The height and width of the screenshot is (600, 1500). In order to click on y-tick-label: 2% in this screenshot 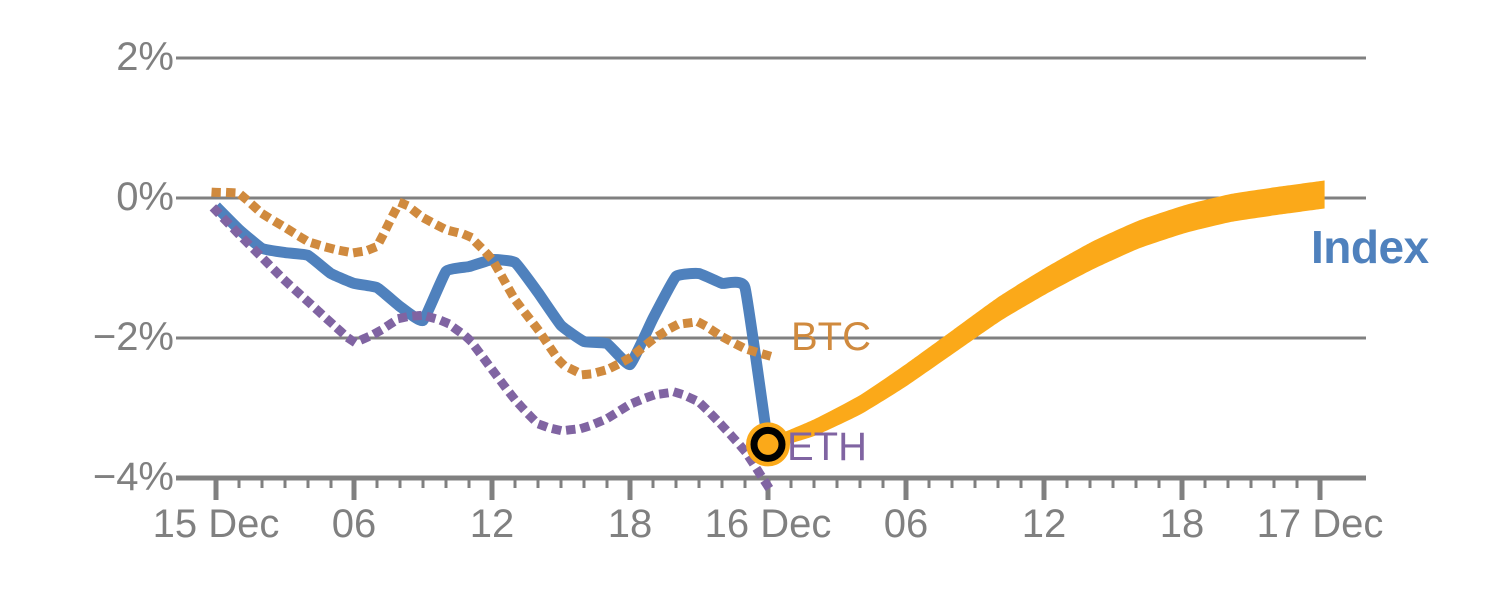, I will do `click(145, 57)`.